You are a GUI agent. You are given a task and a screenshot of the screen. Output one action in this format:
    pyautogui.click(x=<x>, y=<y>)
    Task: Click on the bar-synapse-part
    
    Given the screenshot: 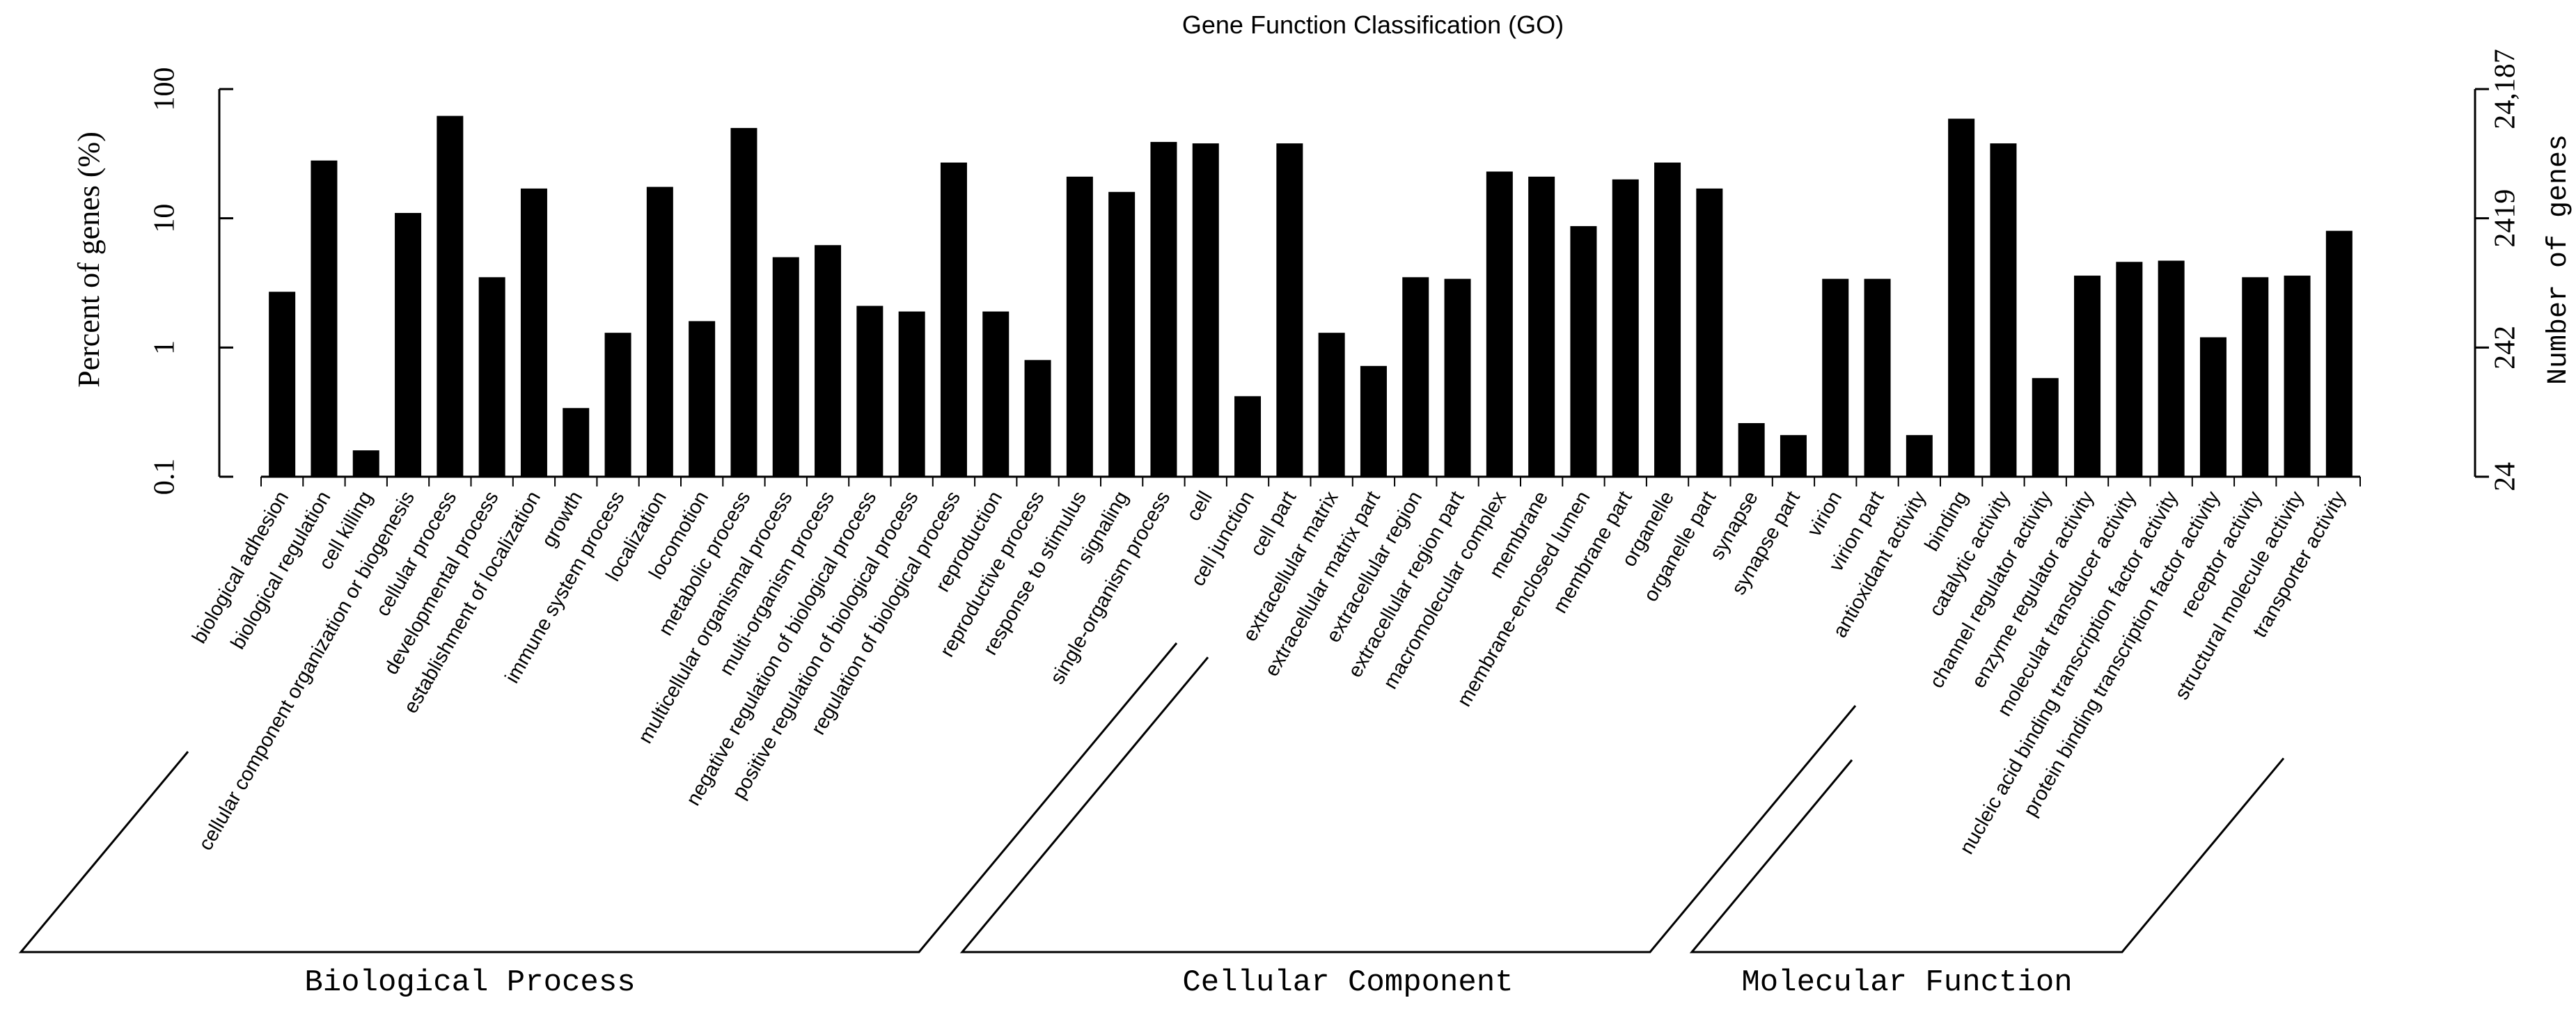 What is the action you would take?
    pyautogui.click(x=1793, y=456)
    